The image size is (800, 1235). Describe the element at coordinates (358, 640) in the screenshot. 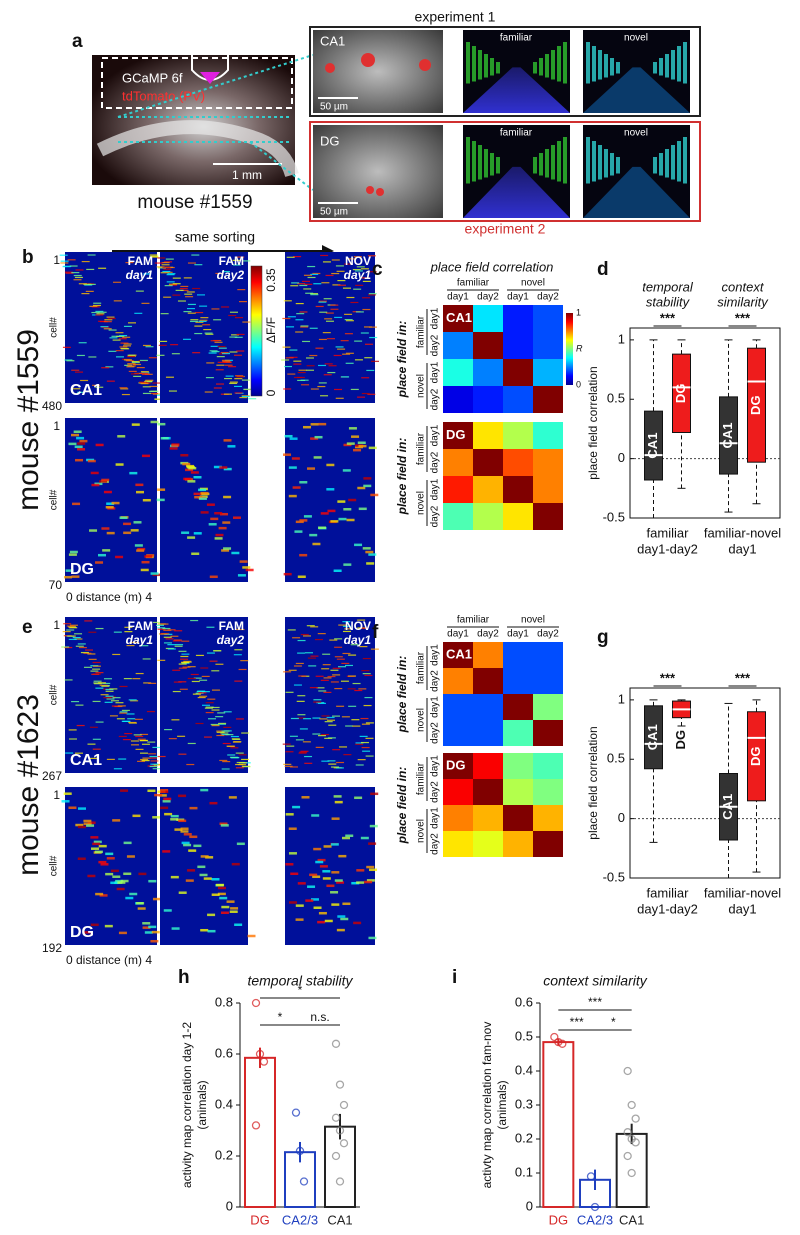

I see `column-label: day1` at that location.